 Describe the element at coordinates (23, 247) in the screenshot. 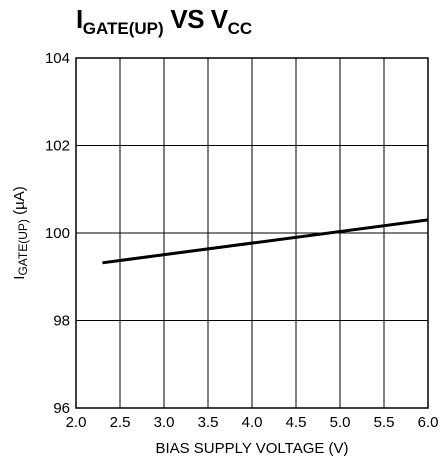

I see `y-axis-label-subscript: GATE(UP)` at that location.